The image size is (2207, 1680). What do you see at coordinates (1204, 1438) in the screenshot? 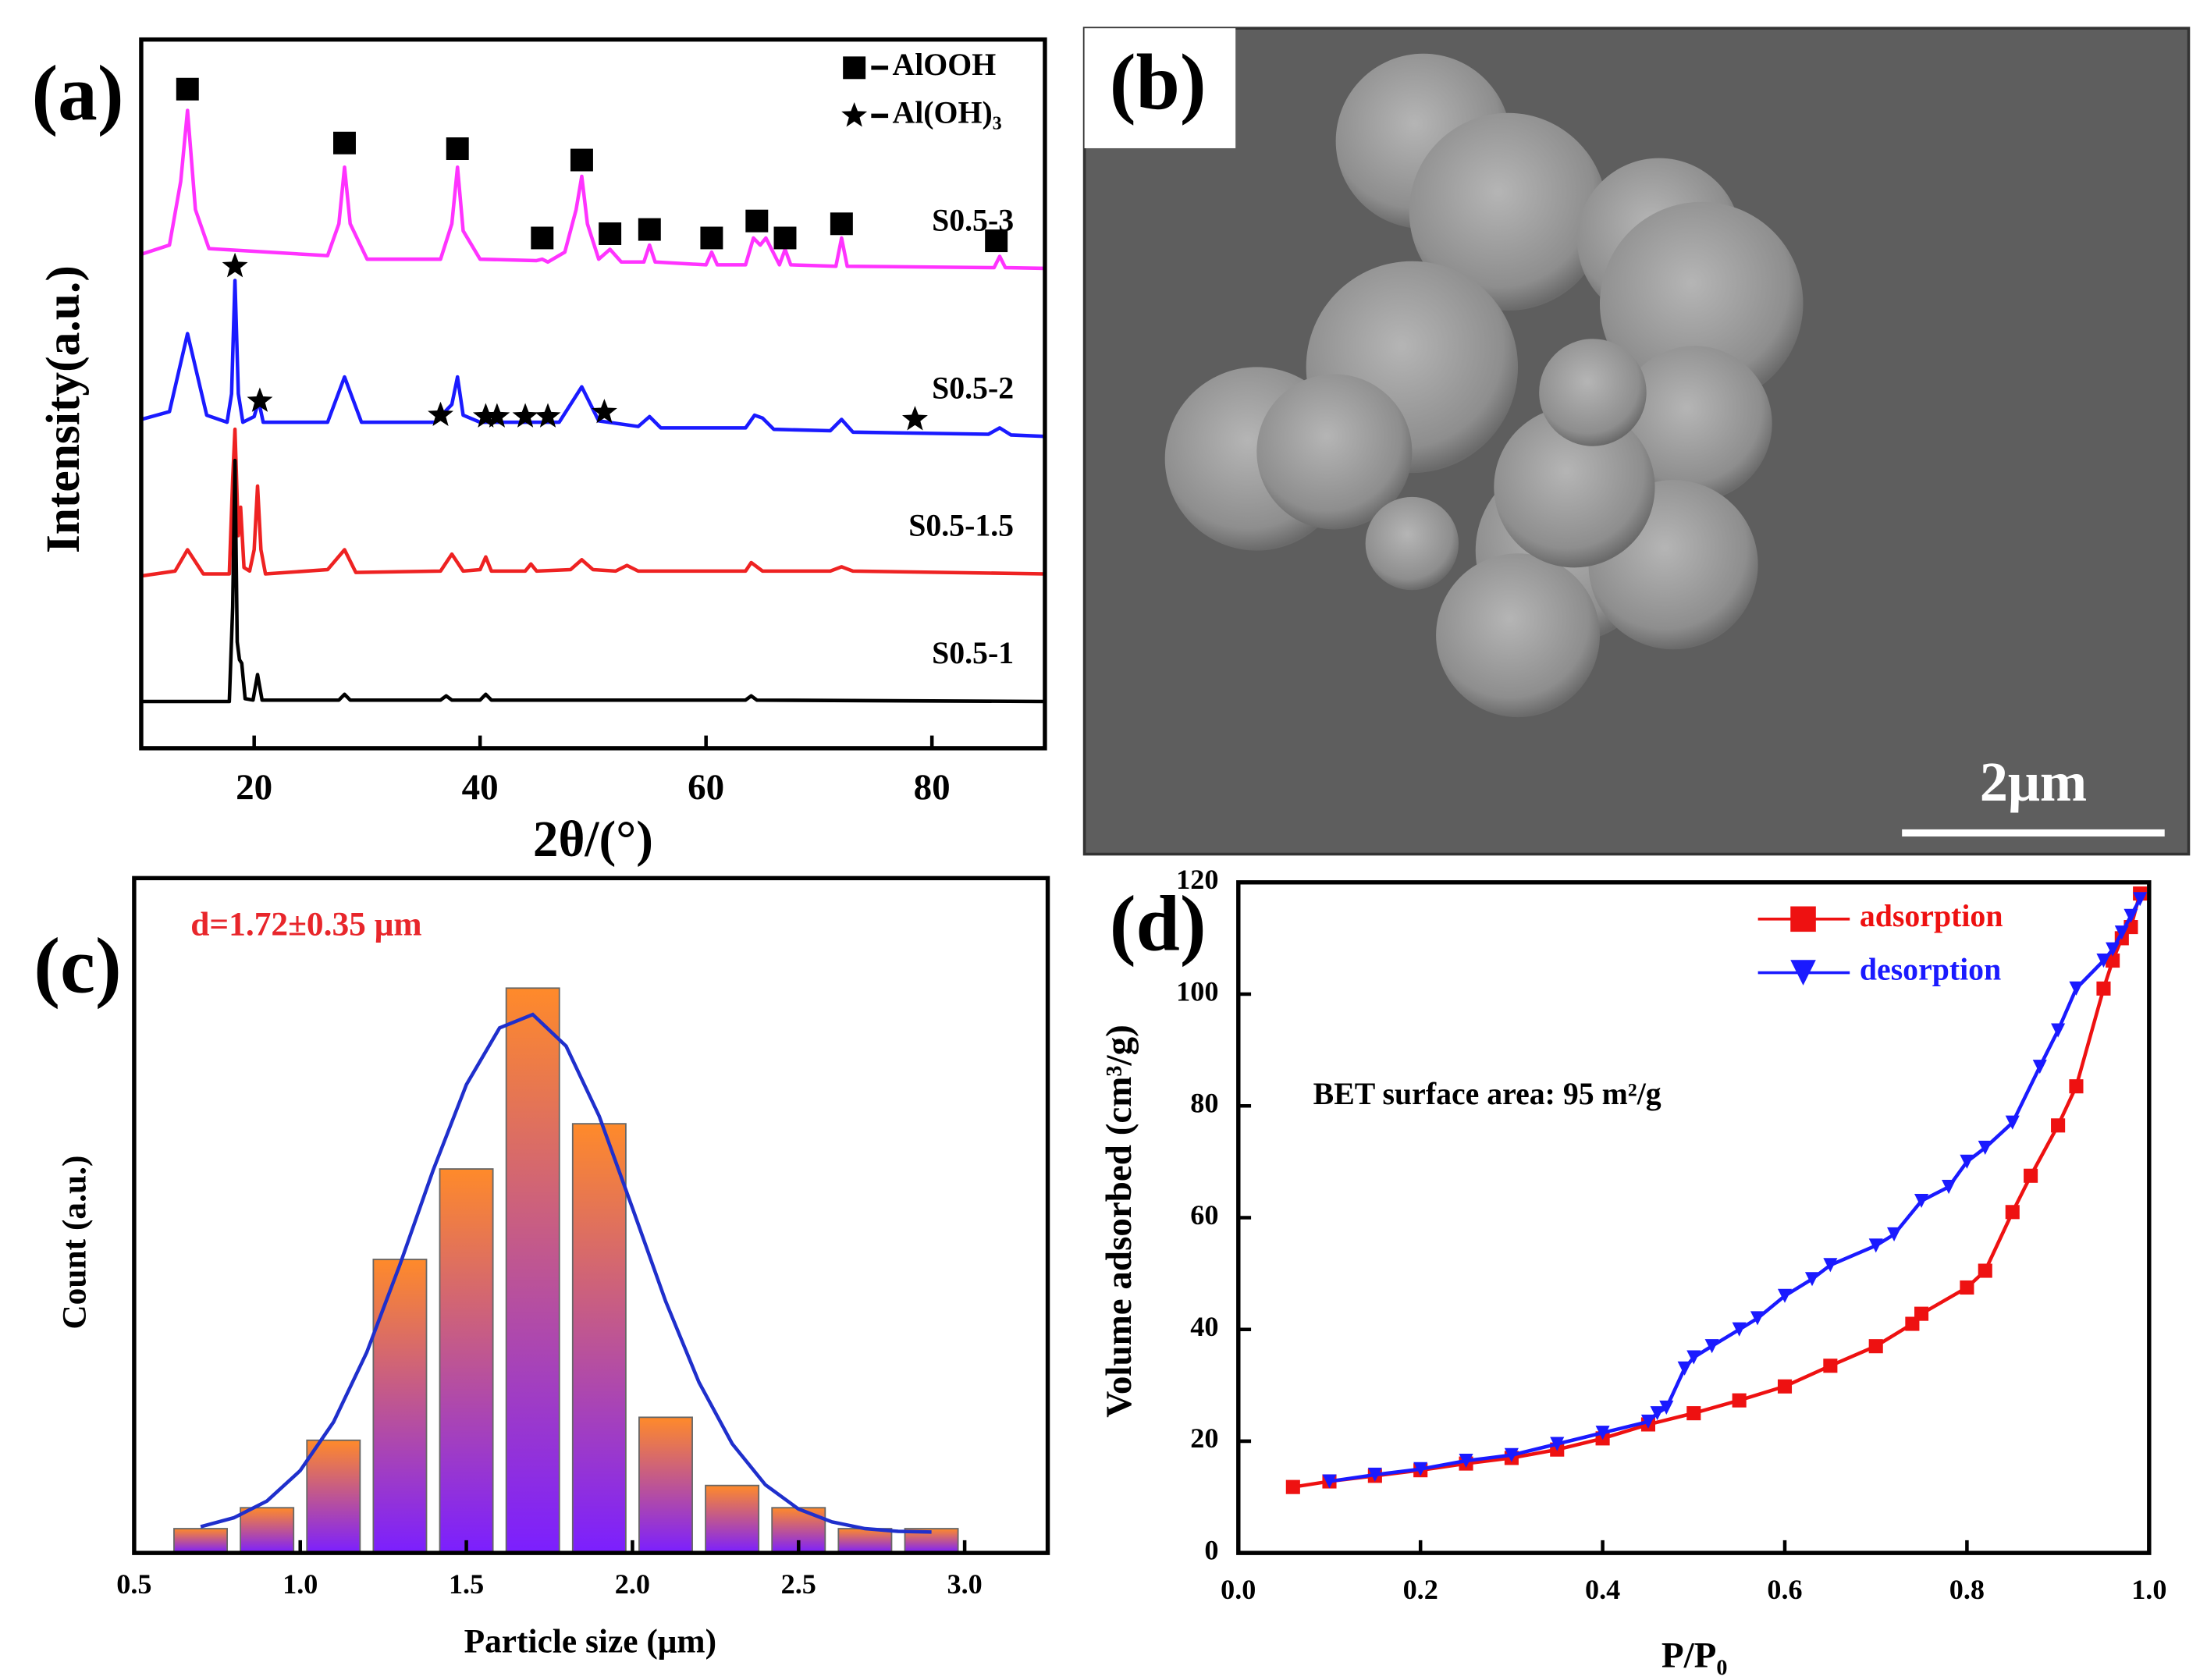
I see `y-tick-label: 20` at bounding box center [1204, 1438].